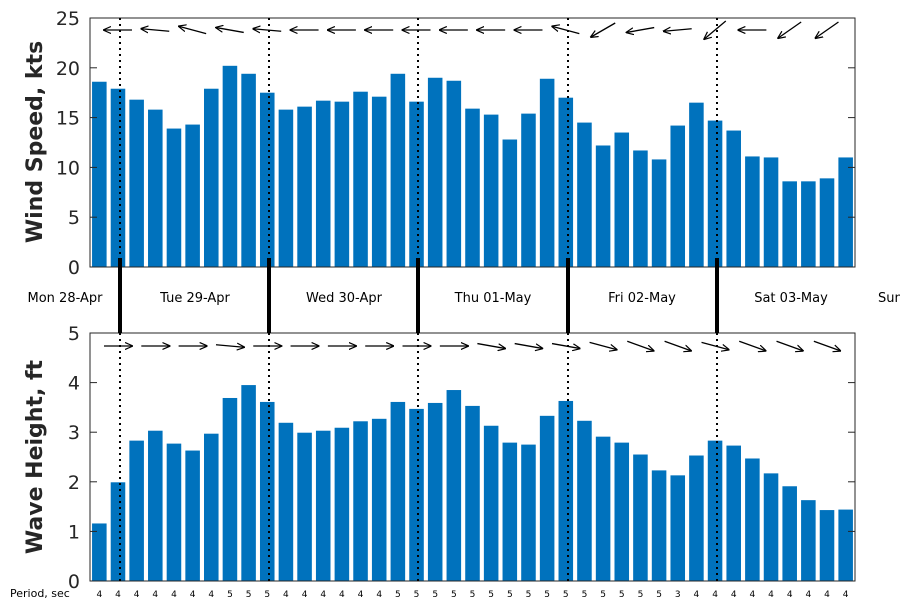 The width and height of the screenshot is (900, 600). Describe the element at coordinates (68, 168) in the screenshot. I see `wind-ytick-label: 10` at that location.